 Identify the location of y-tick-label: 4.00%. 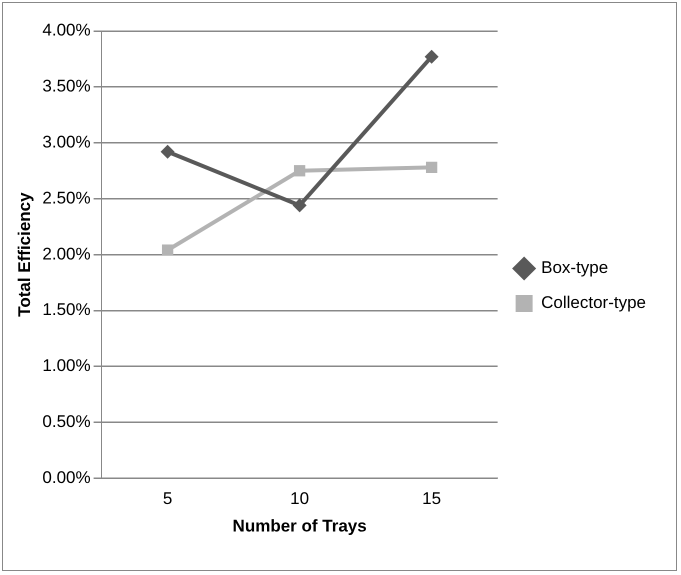
(66, 30).